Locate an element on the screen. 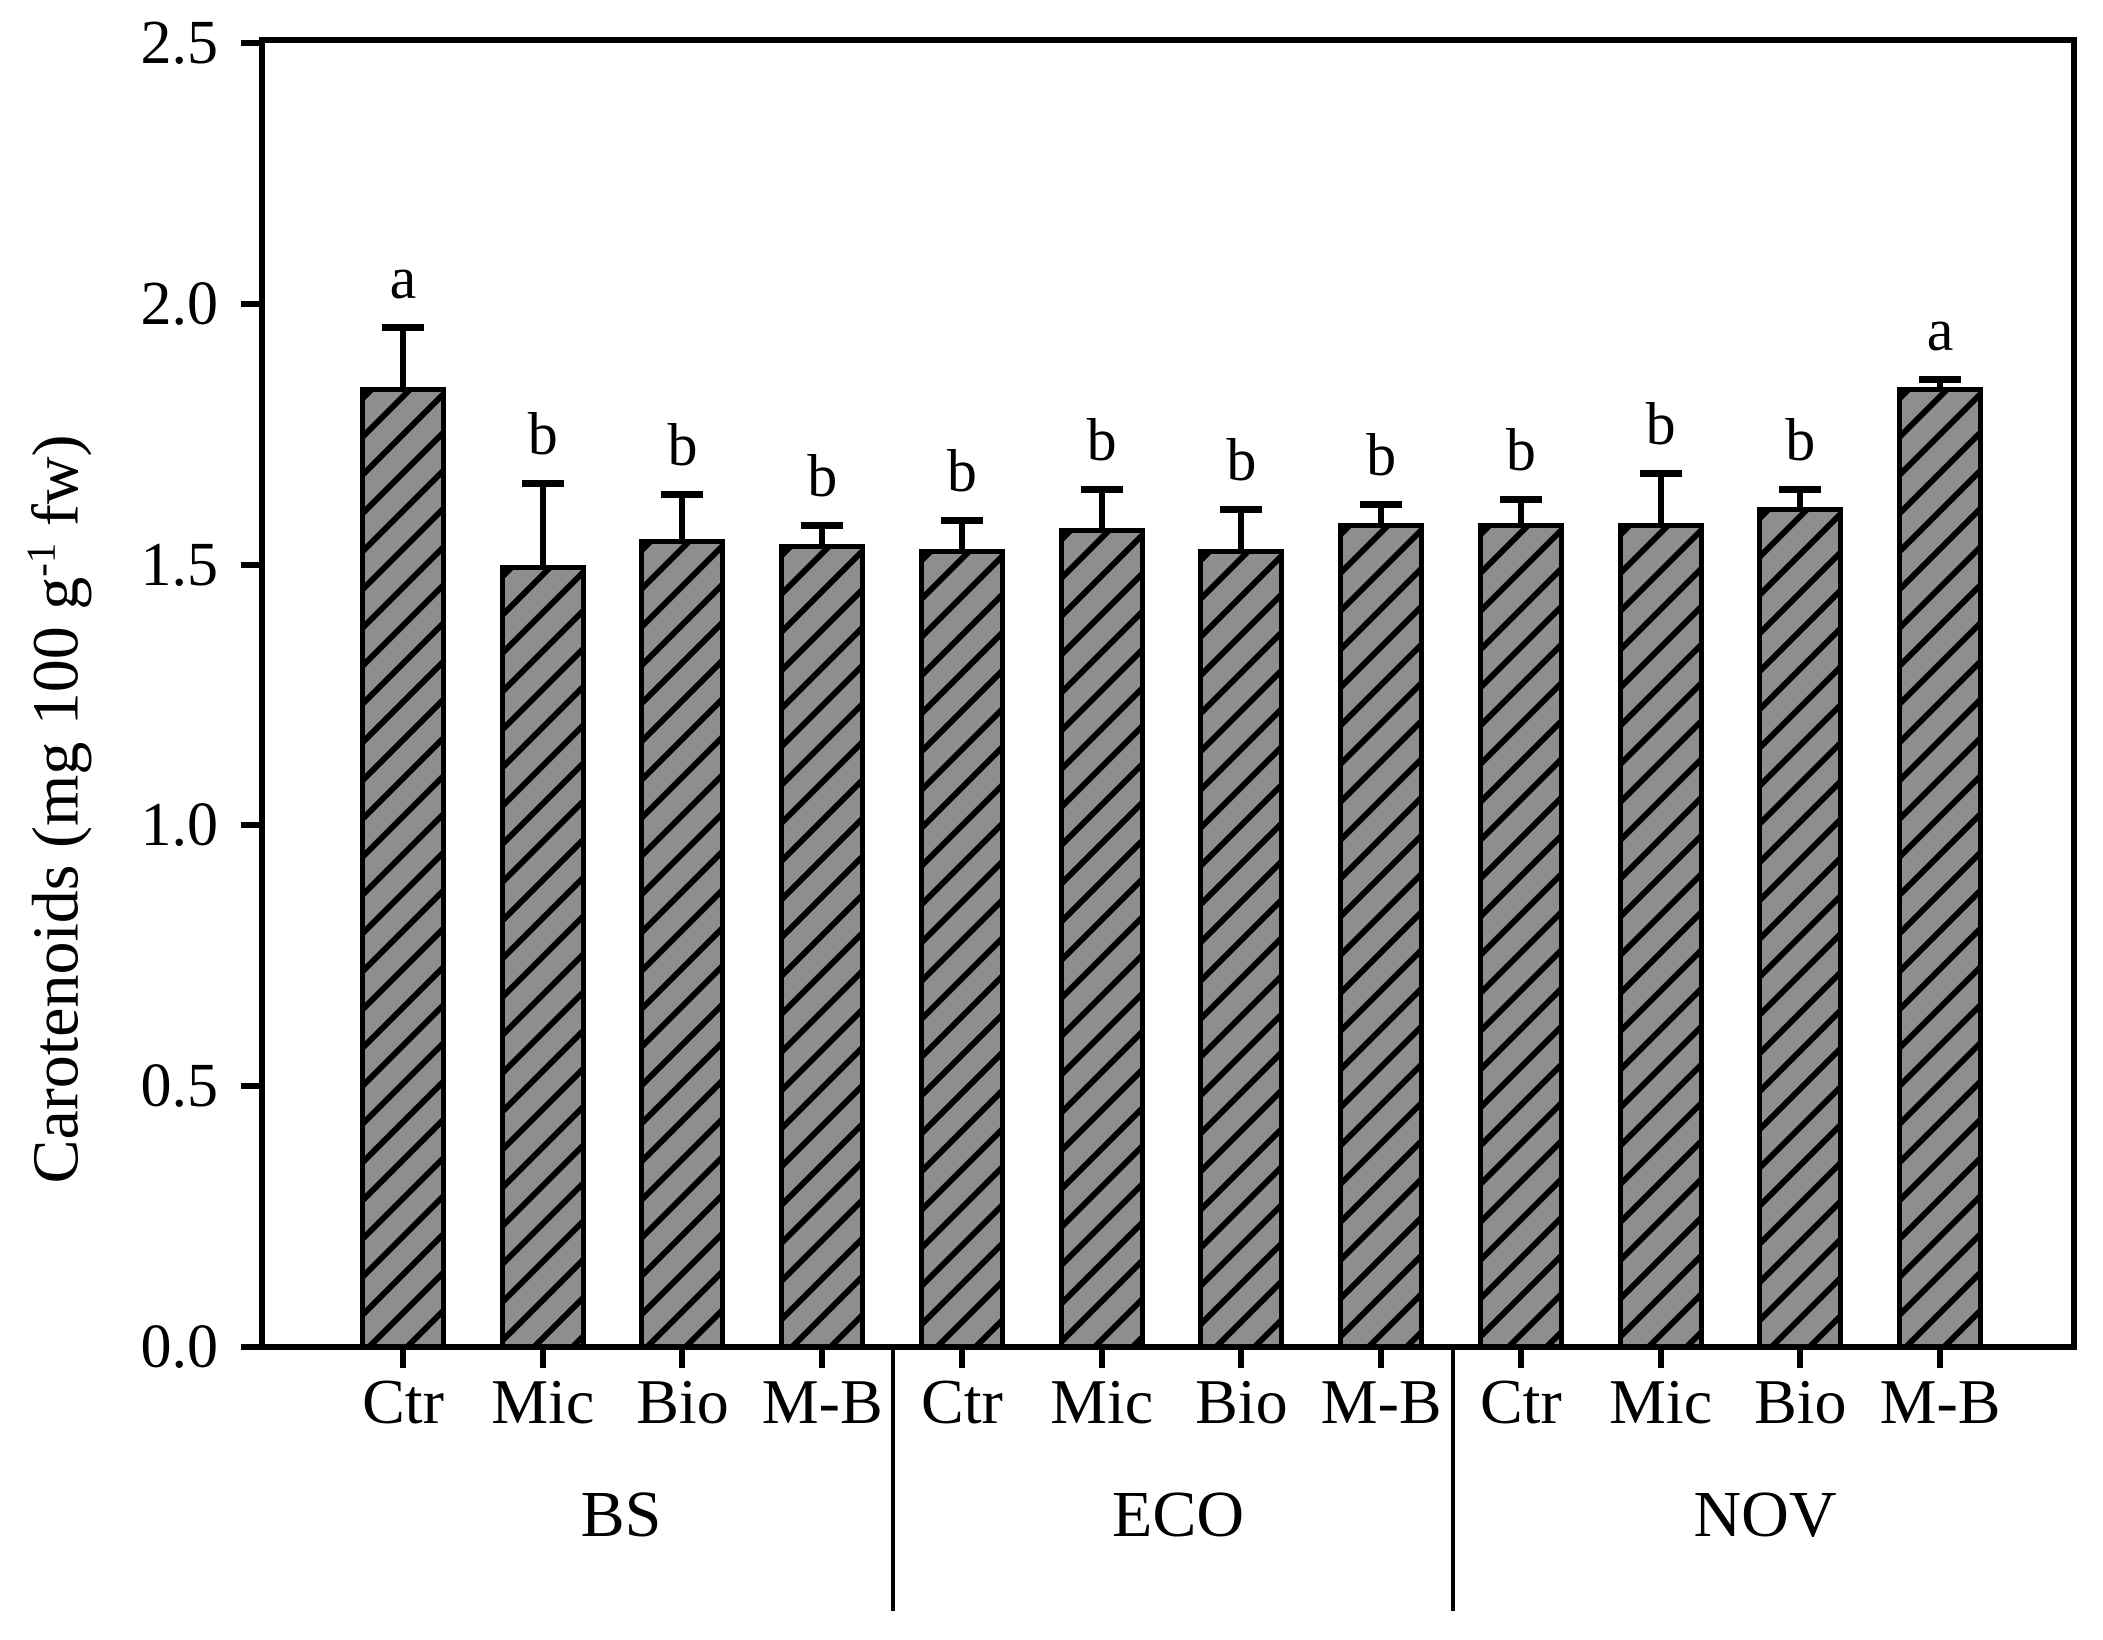 The width and height of the screenshot is (2103, 1640). y-axis-tick-label-2.0: 2.0 is located at coordinates (179, 303).